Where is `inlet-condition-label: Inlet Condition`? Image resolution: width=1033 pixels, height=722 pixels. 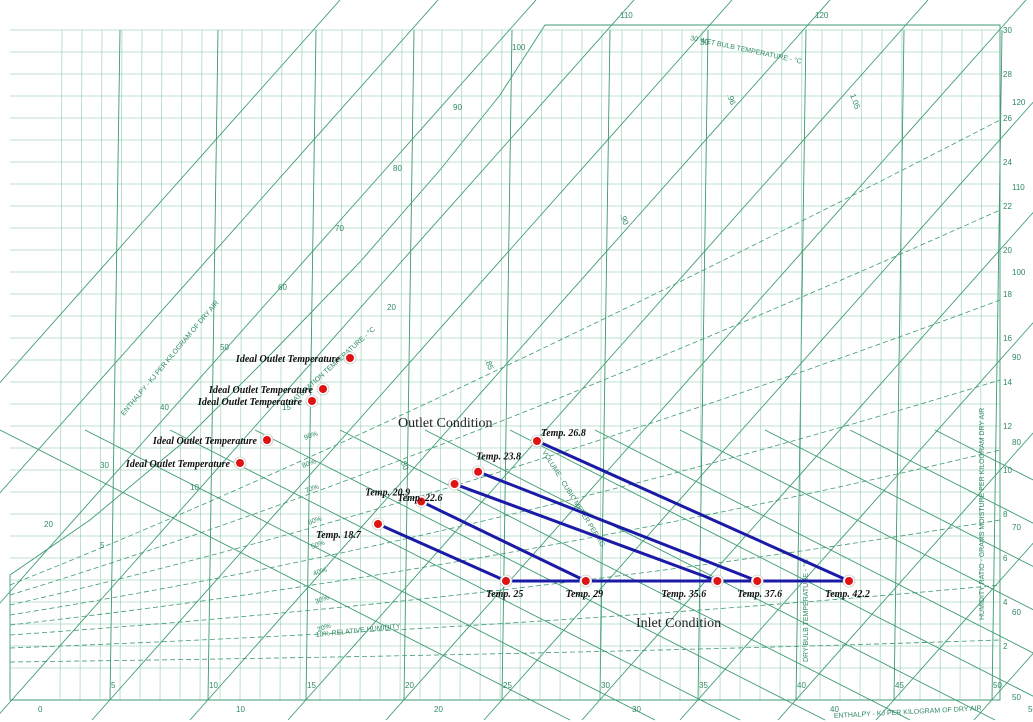 inlet-condition-label: Inlet Condition is located at coordinates (678, 623).